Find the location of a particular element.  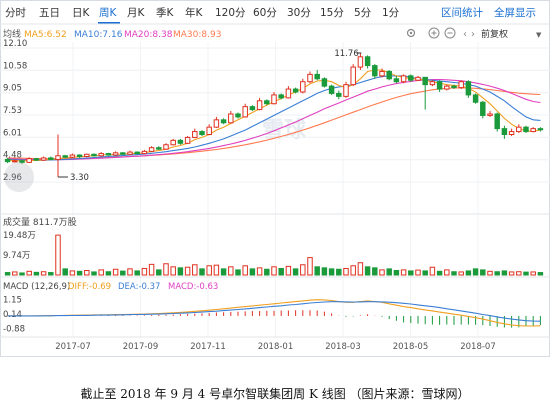

tab-label: 日K is located at coordinates (81, 13).